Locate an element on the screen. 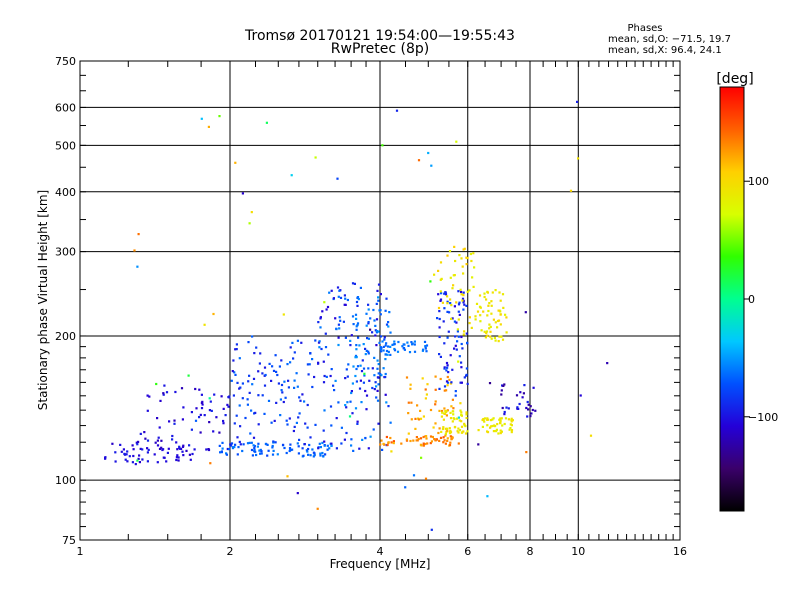 The width and height of the screenshot is (800, 600). stats-line-x: mean, sd,X: 96.4, 24.1 is located at coordinates (665, 50).